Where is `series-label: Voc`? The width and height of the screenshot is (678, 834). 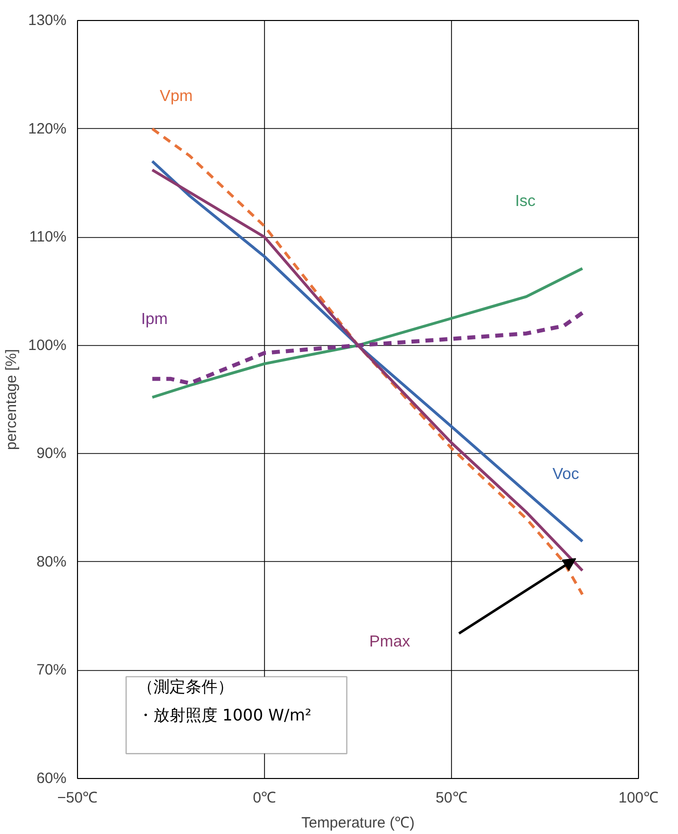
series-label: Voc is located at coordinates (566, 474).